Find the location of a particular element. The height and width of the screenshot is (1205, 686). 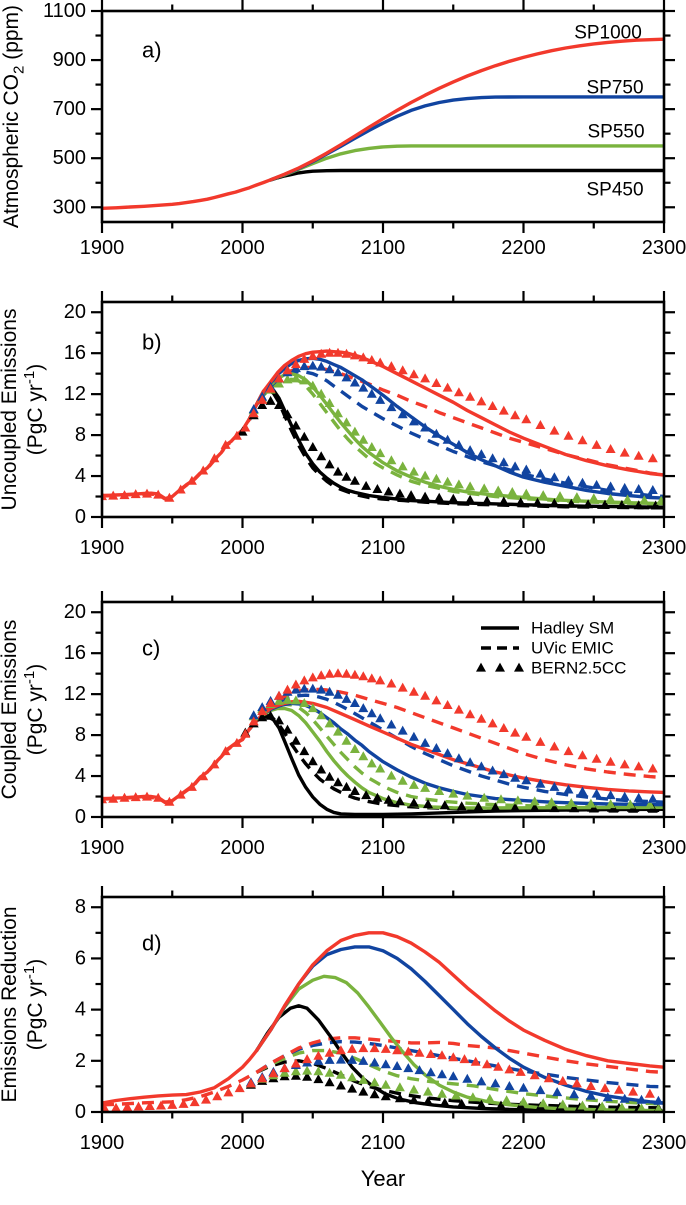

series-d-SP1000-Hadley-SM is located at coordinates (383, 1018).